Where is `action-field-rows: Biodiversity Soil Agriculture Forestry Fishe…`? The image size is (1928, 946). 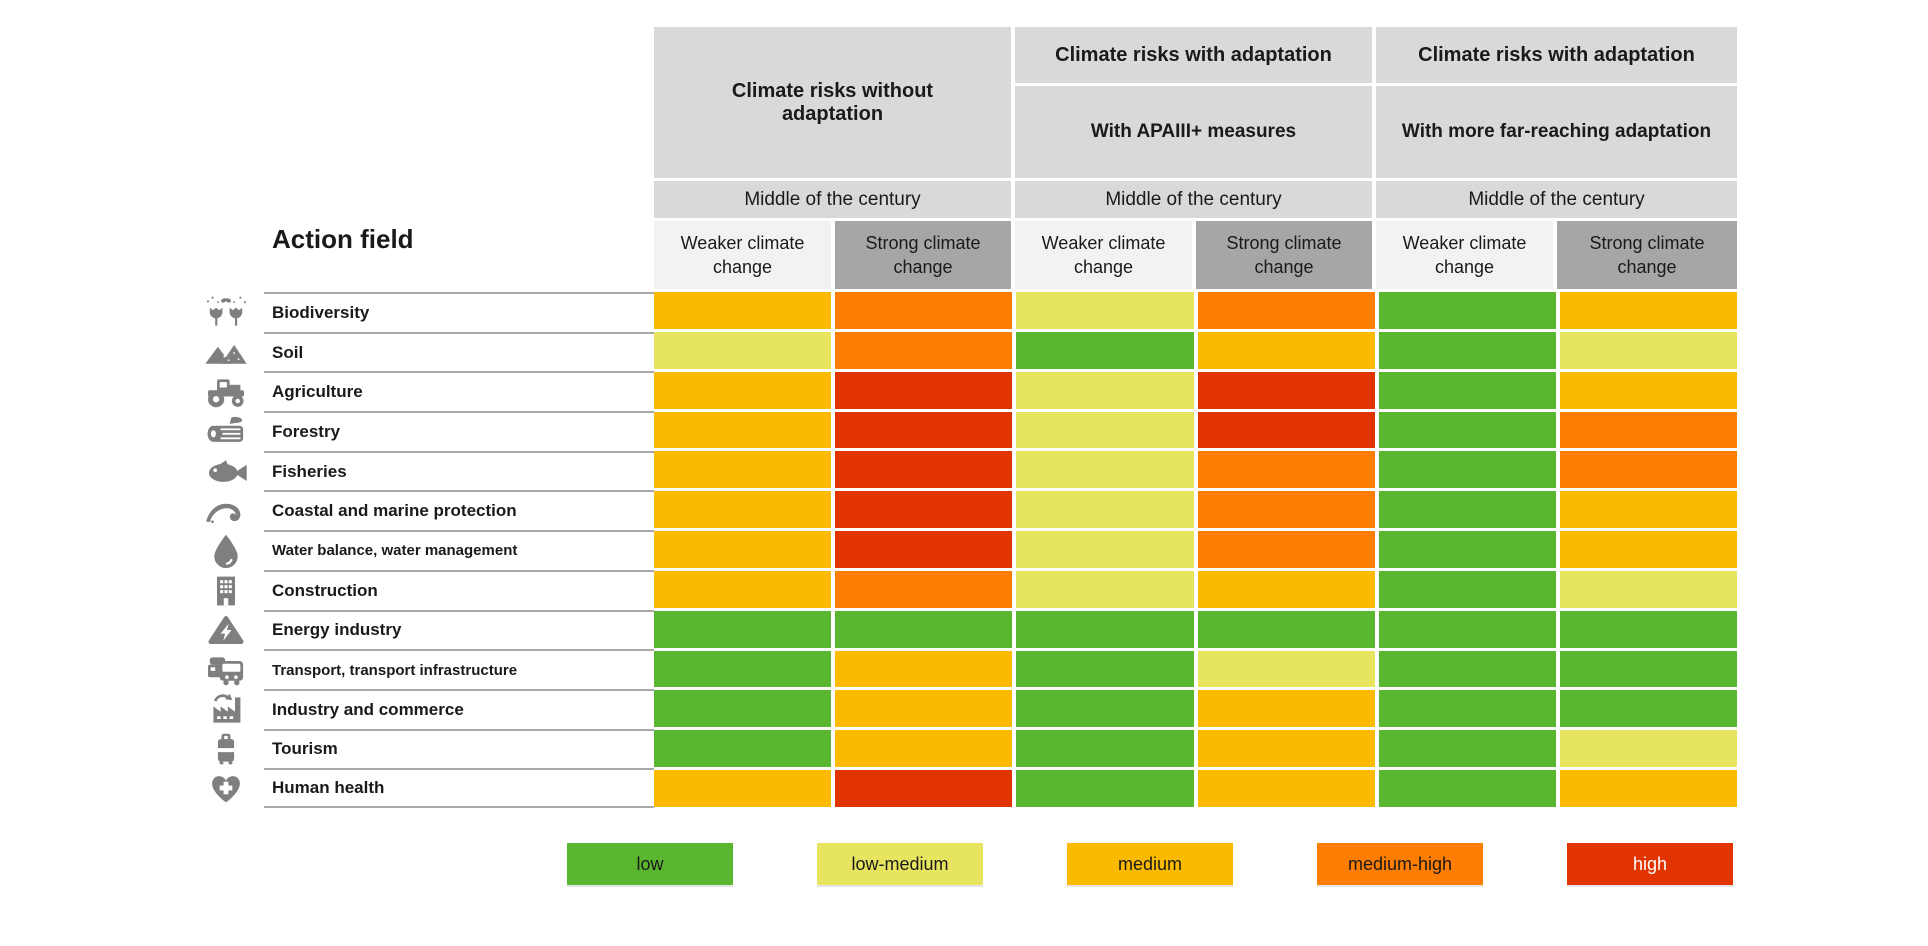
action-field-rows: Biodiversity Soil Agriculture Forestry Fishe… is located at coordinates (429, 550).